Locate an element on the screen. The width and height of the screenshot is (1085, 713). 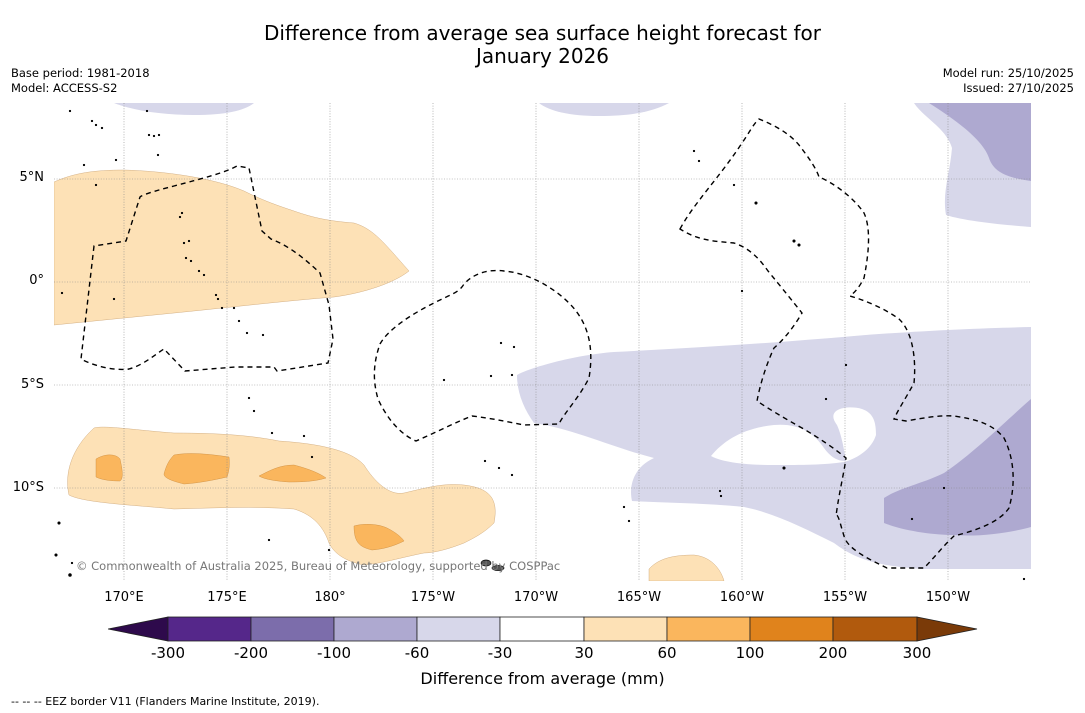
top-mid-purple-patch is located at coordinates (604, 109).